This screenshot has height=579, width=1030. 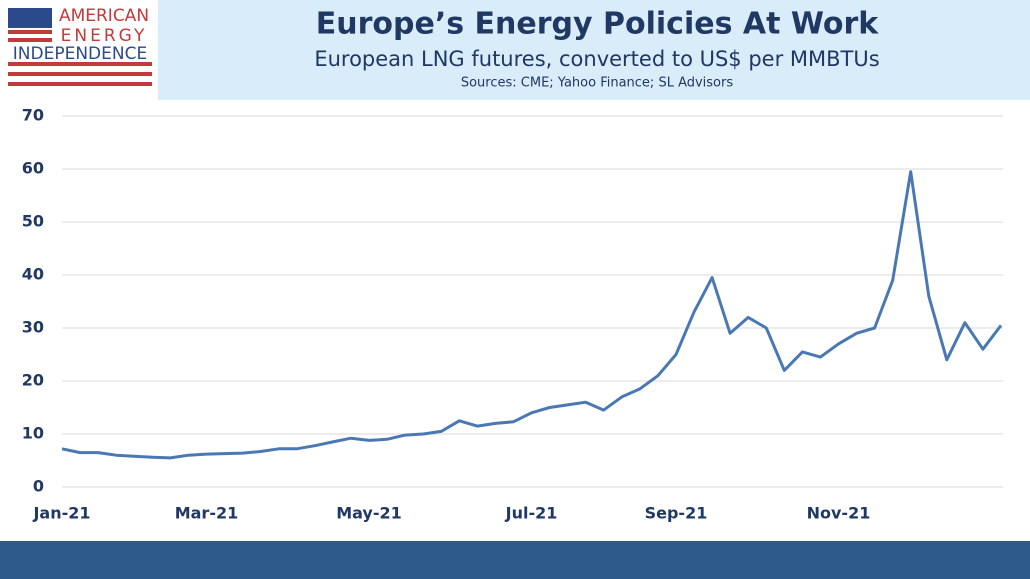 I want to click on y-tick-label: 20, so click(x=33, y=380).